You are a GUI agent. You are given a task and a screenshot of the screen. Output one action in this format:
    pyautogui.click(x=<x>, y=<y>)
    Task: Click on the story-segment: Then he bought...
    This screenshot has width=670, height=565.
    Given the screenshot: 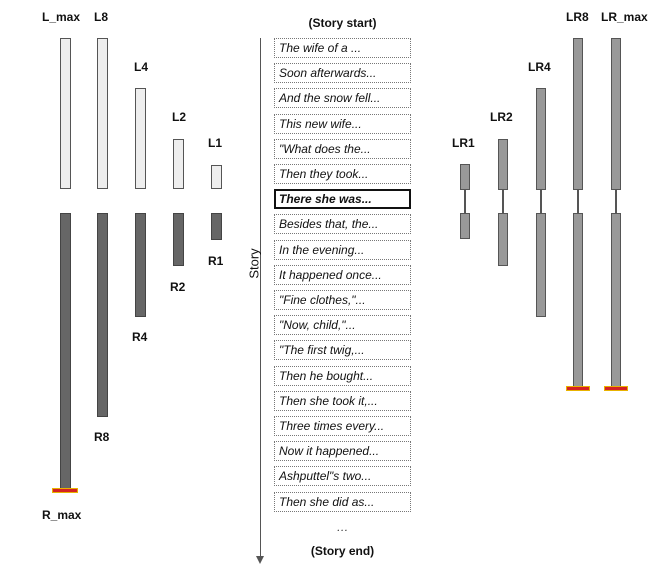 What is the action you would take?
    pyautogui.click(x=342, y=376)
    